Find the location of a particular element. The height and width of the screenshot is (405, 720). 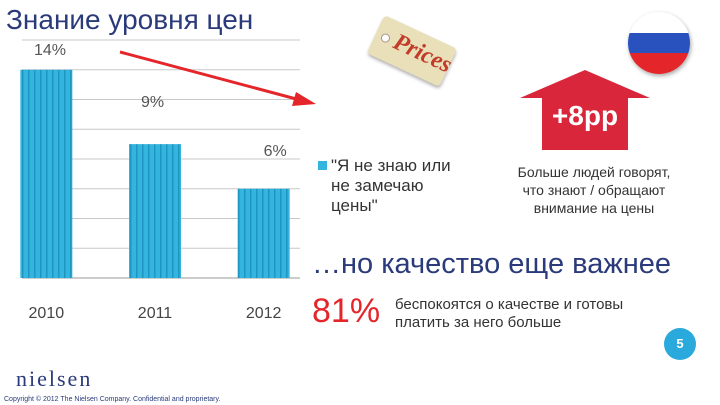

bar-2010 is located at coordinates (46, 173).